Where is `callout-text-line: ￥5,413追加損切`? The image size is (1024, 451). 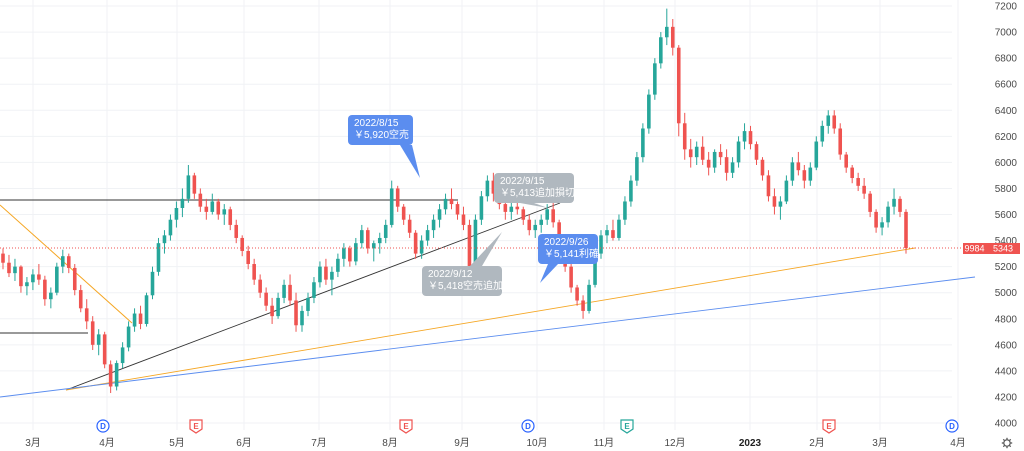
callout-text-line: ￥5,413追加損切 is located at coordinates (537, 192).